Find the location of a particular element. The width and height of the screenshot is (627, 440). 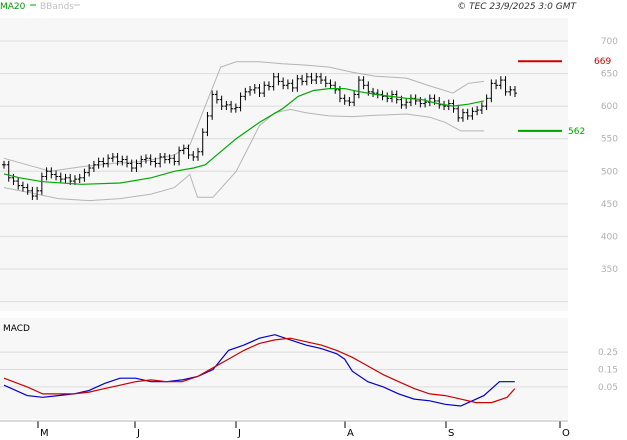

price-y-tick: 350 is located at coordinates (609, 270).